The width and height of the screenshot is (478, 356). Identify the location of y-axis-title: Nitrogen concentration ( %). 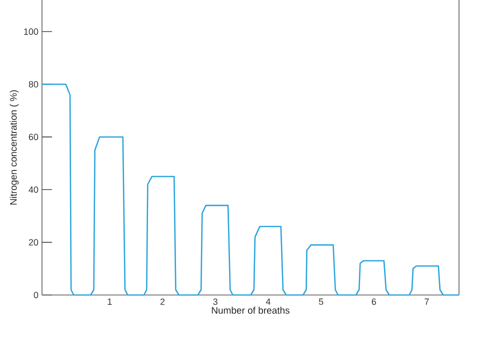
(14, 147).